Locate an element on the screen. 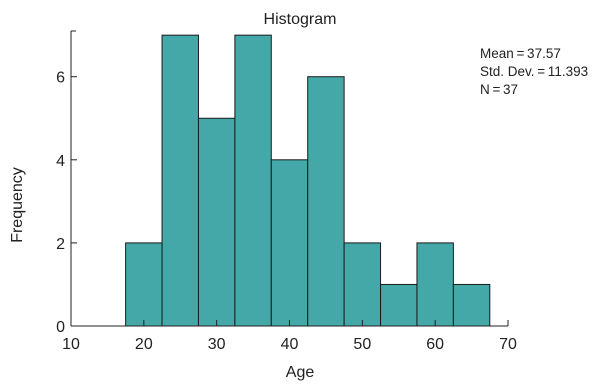 Image resolution: width=607 pixels, height=384 pixels. chart-title: Histogram is located at coordinates (300, 19).